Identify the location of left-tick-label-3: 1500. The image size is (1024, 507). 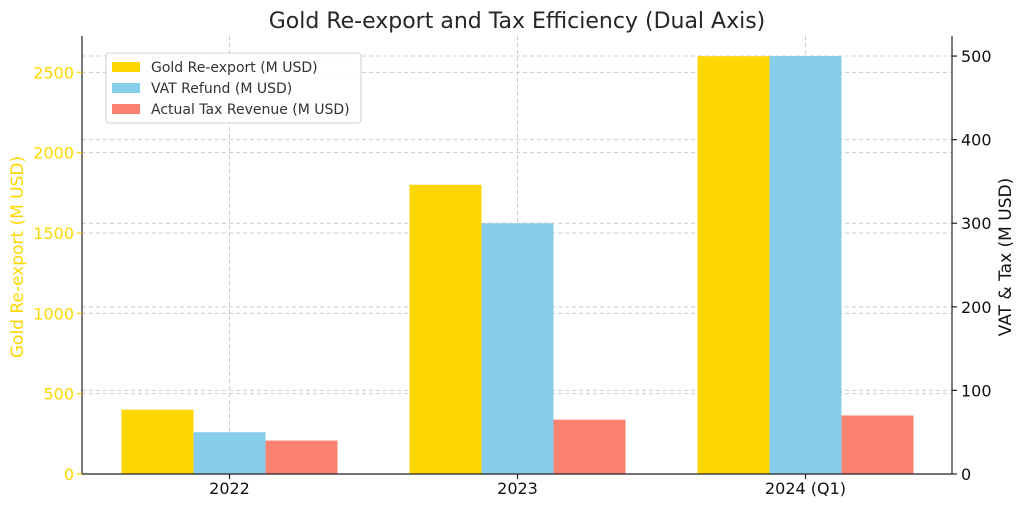
(53, 233).